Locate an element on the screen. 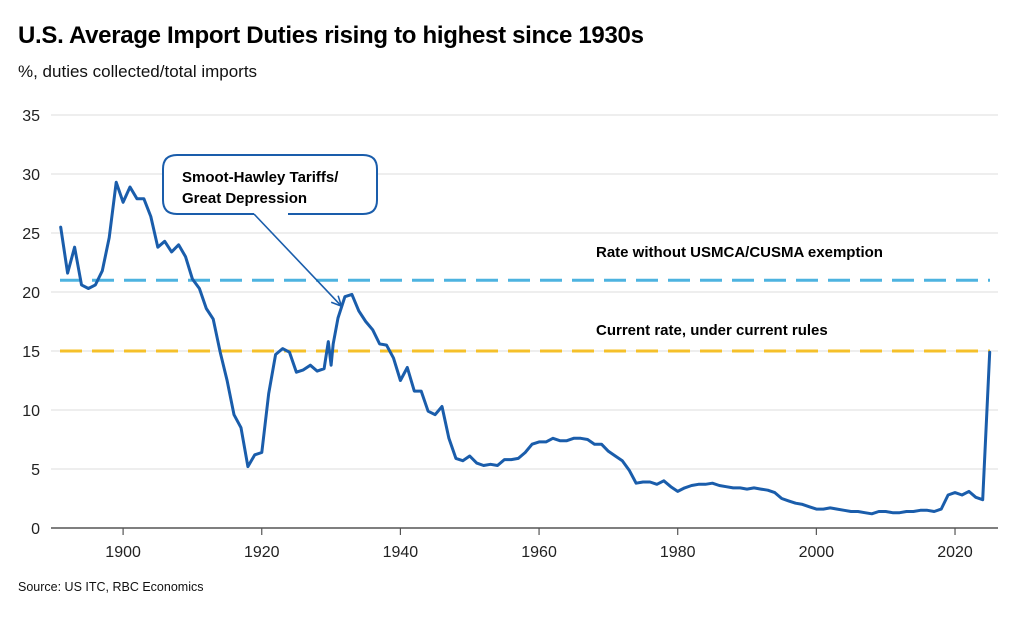 The height and width of the screenshot is (617, 1023). callout-text-line: Smoot-Hawley Tariffs/ is located at coordinates (260, 177).